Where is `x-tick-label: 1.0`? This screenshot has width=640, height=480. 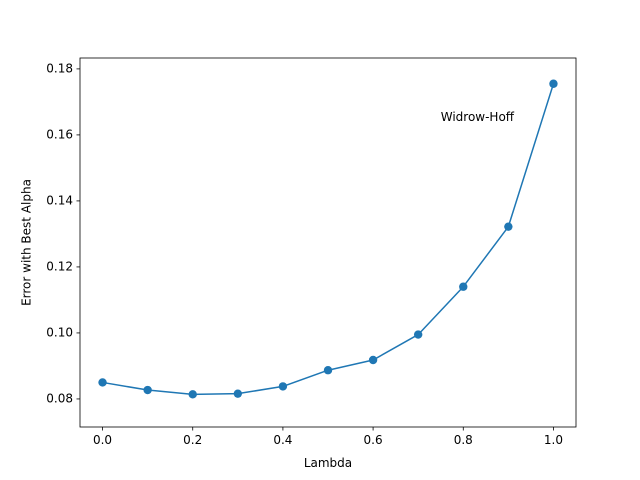 x-tick-label: 1.0 is located at coordinates (553, 440).